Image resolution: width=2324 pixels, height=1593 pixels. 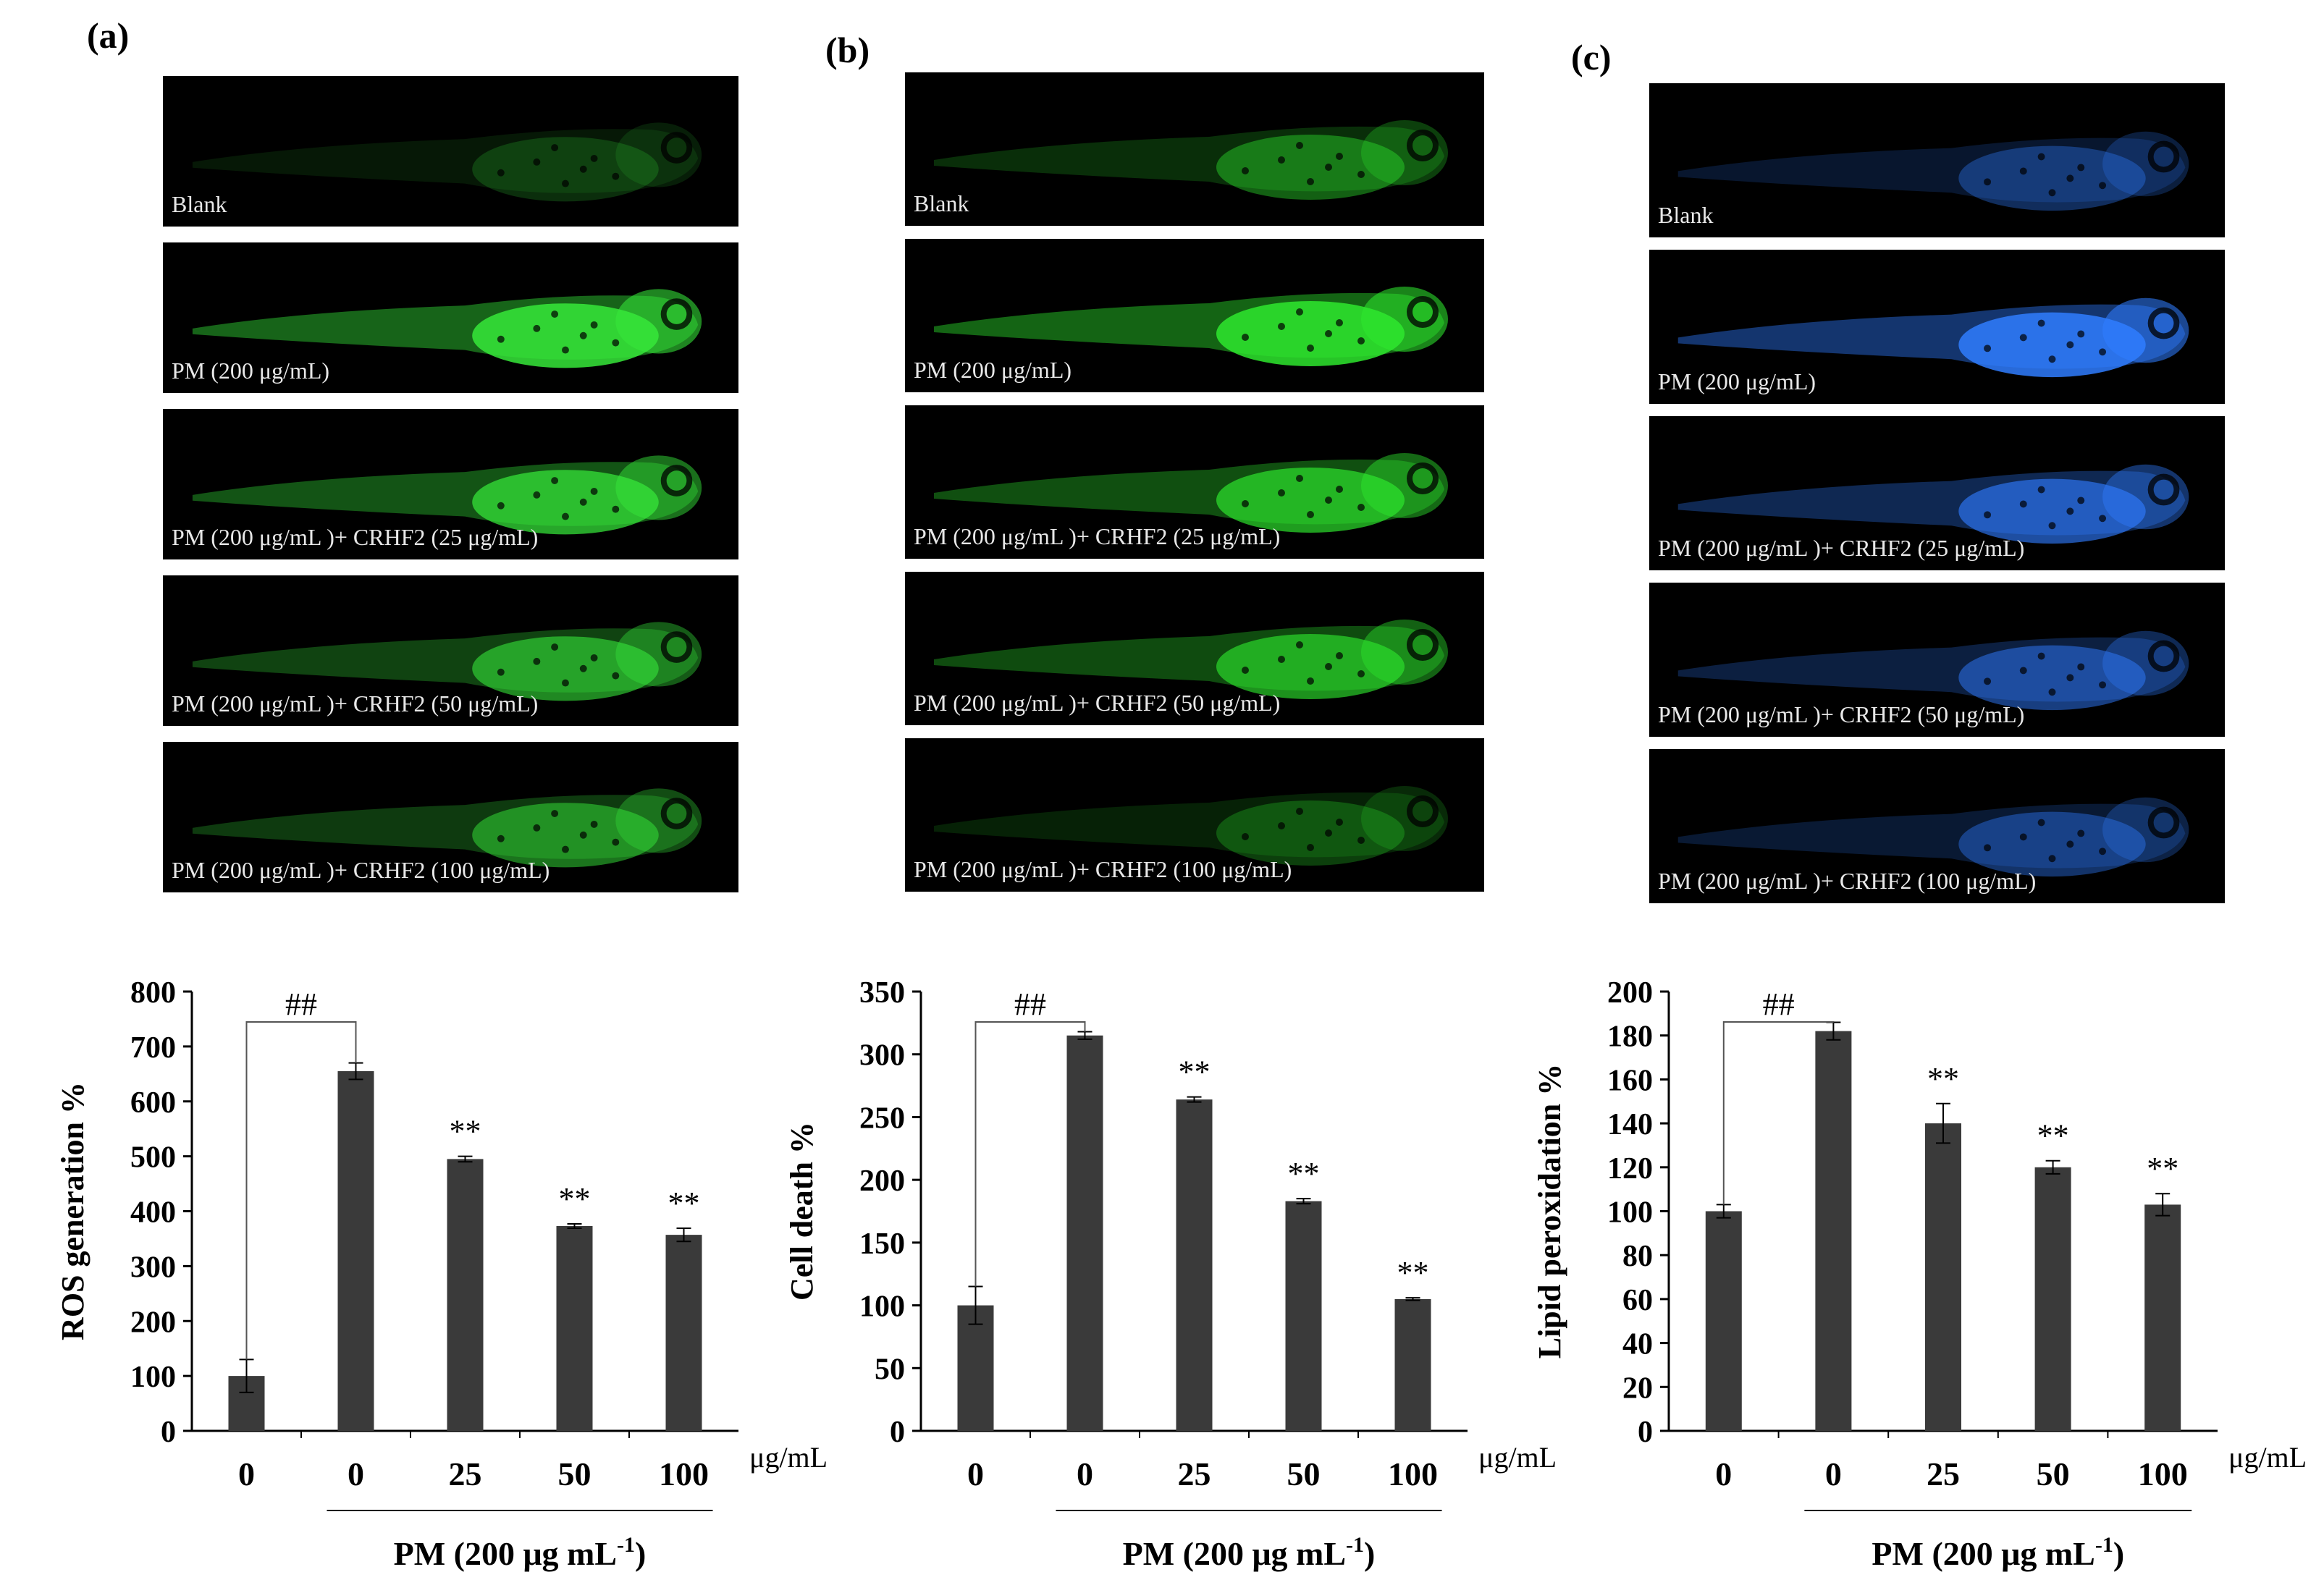 What do you see at coordinates (882, 1118) in the screenshot?
I see `y-tick-label: 250` at bounding box center [882, 1118].